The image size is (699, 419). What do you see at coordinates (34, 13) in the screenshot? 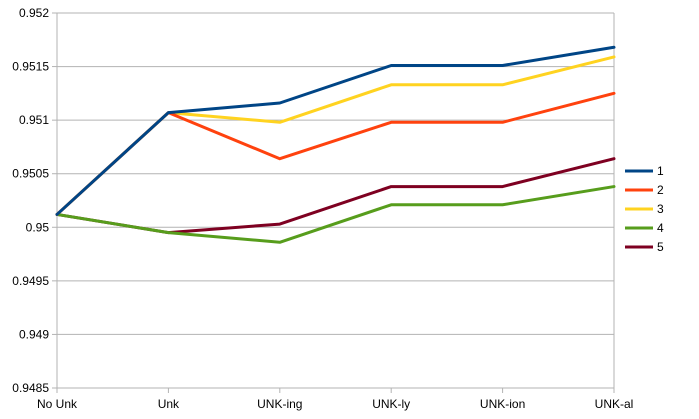
I see `y-tick-label: 0.952` at bounding box center [34, 13].